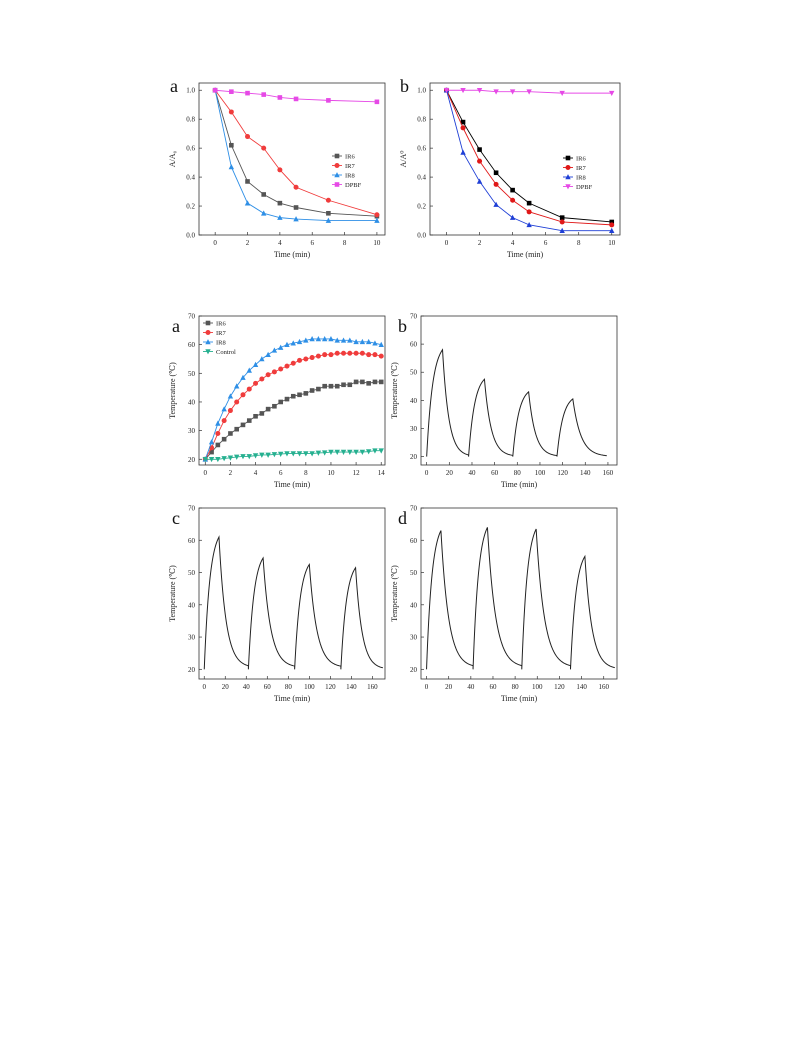 The image size is (793, 1057). Describe the element at coordinates (578, 173) in the screenshot. I see `legend: IR6 IR7 IR8 DPBF` at that location.